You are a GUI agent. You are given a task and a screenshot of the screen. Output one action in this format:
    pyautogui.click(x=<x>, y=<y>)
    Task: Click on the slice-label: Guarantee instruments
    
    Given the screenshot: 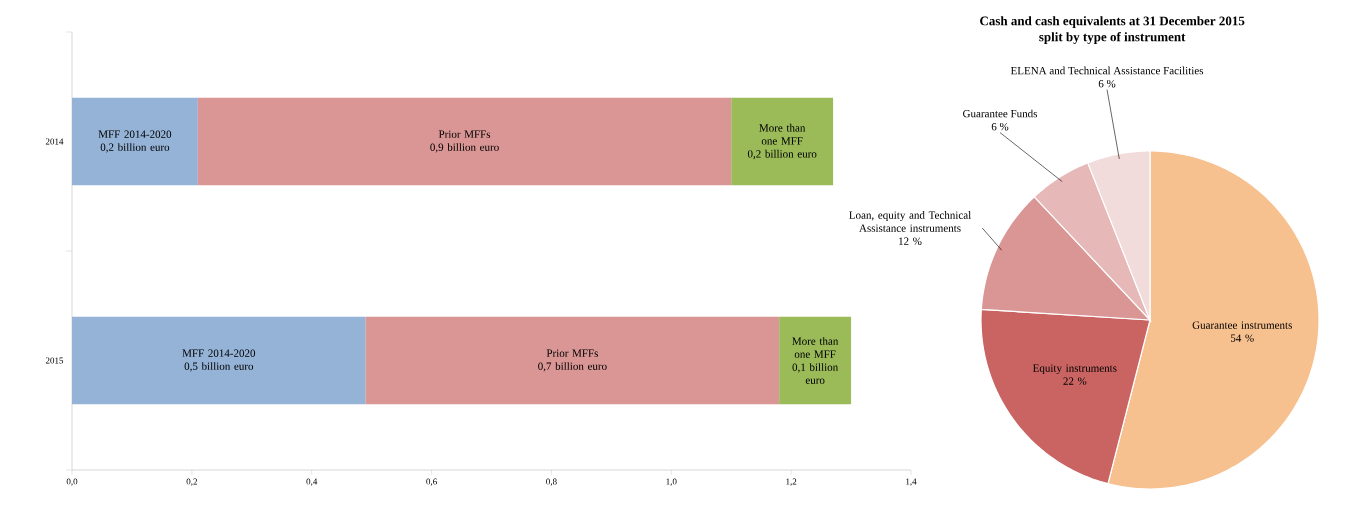 What is the action you would take?
    pyautogui.click(x=1242, y=325)
    